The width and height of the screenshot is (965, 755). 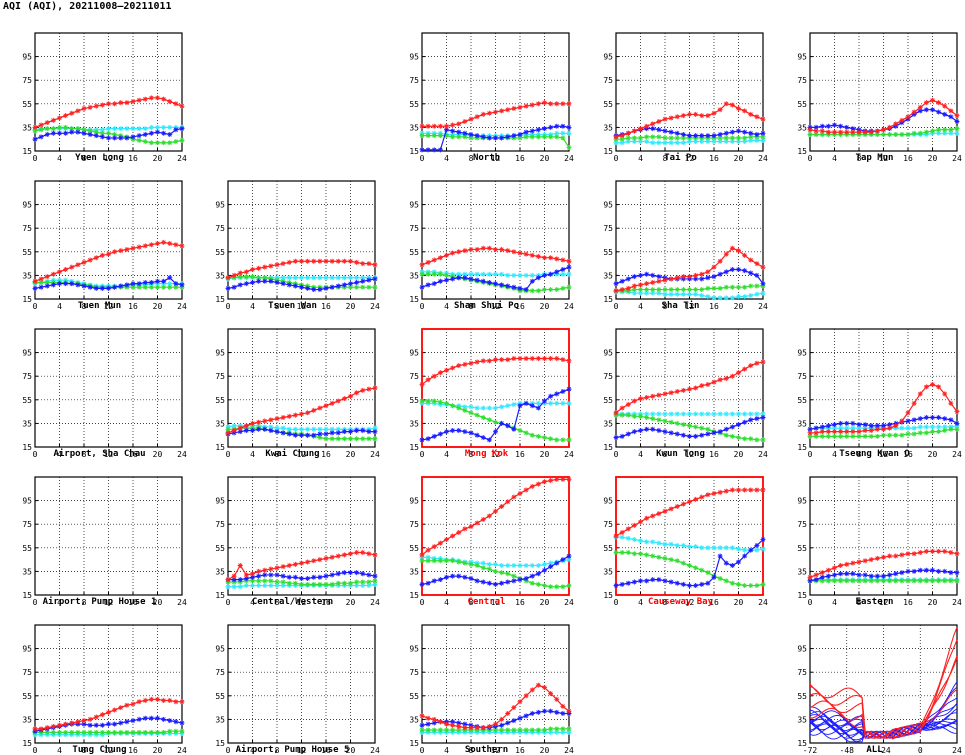 What do you see at coordinates (302, 750) in the screenshot?
I see `x-tick-label: 12` at bounding box center [302, 750].